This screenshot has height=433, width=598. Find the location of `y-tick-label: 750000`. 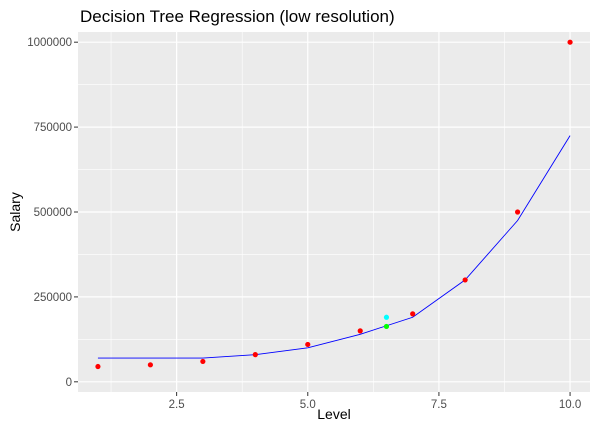

y-tick-label: 750000 is located at coordinates (53, 128).